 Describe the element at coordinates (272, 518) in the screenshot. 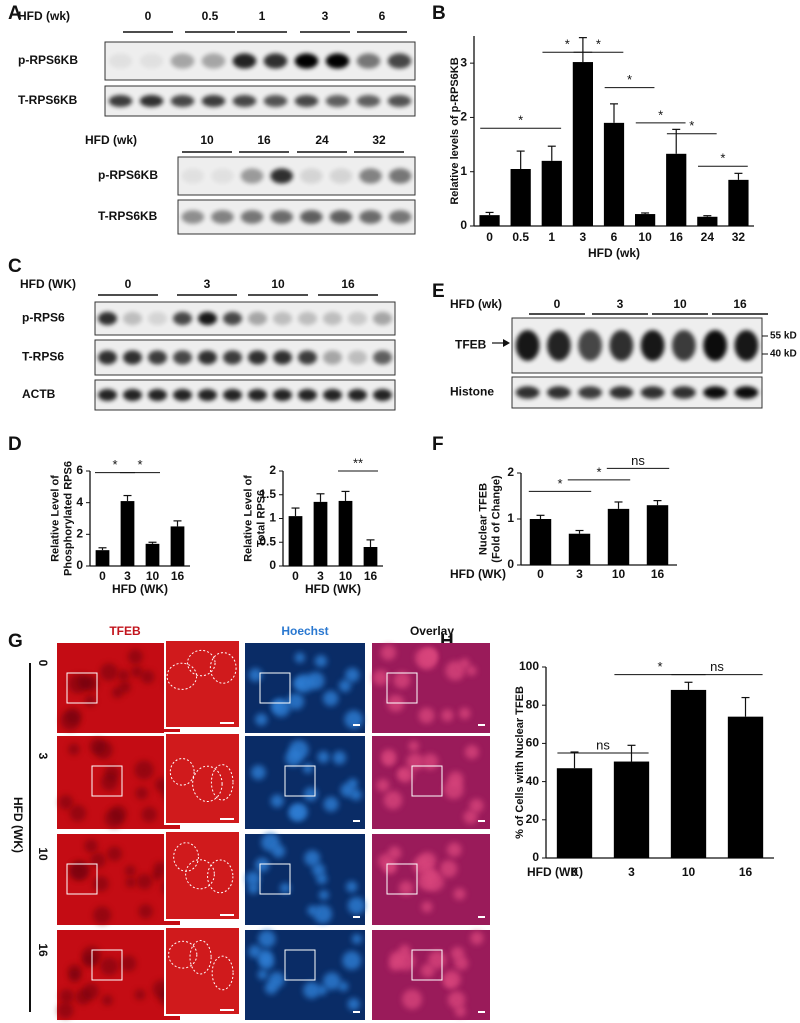

I see `y-tick-label: 1` at that location.